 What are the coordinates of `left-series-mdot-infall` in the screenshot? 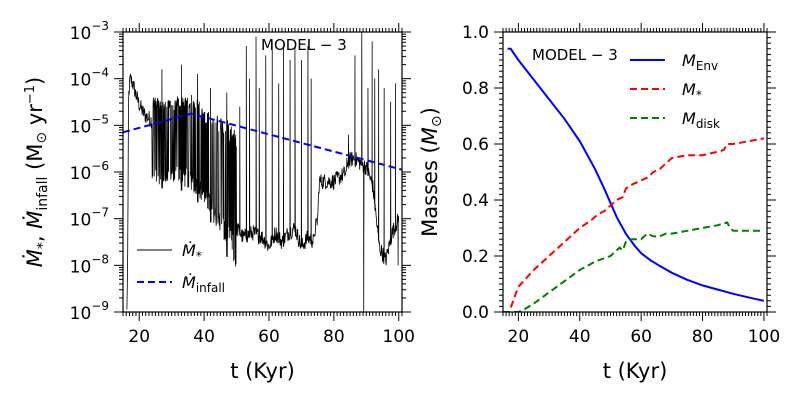 It's located at (262, 141).